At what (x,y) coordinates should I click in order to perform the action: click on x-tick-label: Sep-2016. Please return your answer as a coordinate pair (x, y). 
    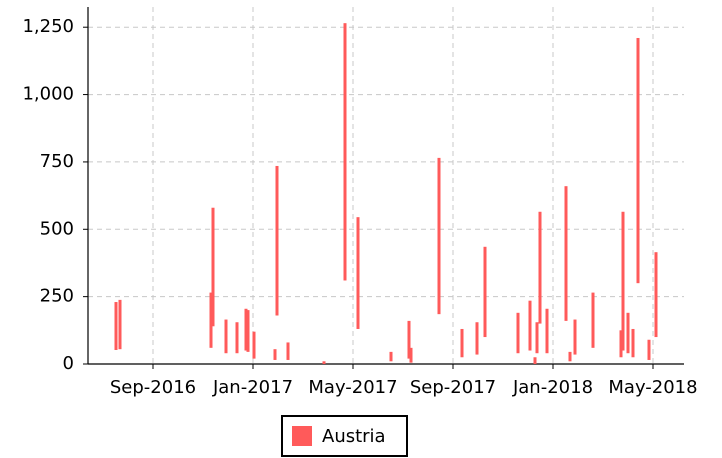
    Looking at the image, I should click on (153, 387).